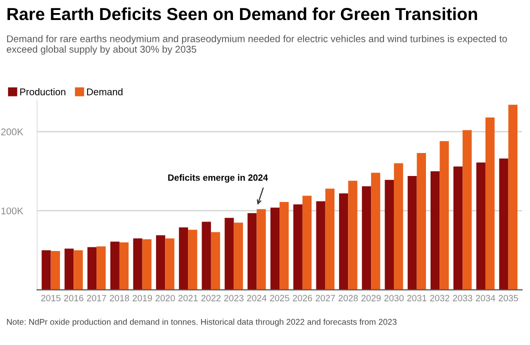 Image resolution: width=530 pixels, height=345 pixels. What do you see at coordinates (50, 298) in the screenshot?
I see `x-tick-label: 2015` at bounding box center [50, 298].